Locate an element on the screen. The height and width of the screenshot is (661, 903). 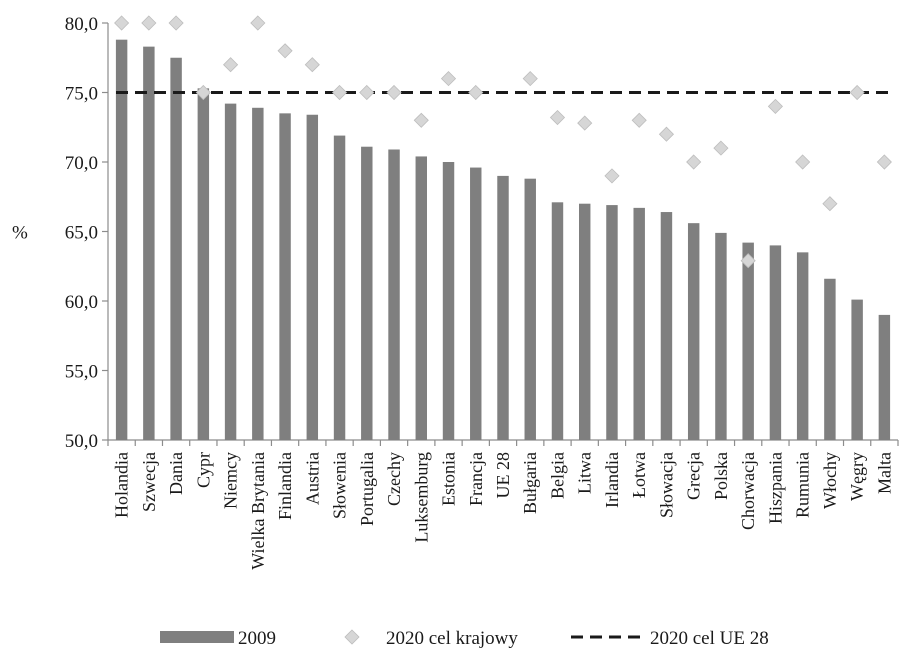
x-tick-label: Belgia is located at coordinates (557, 475).